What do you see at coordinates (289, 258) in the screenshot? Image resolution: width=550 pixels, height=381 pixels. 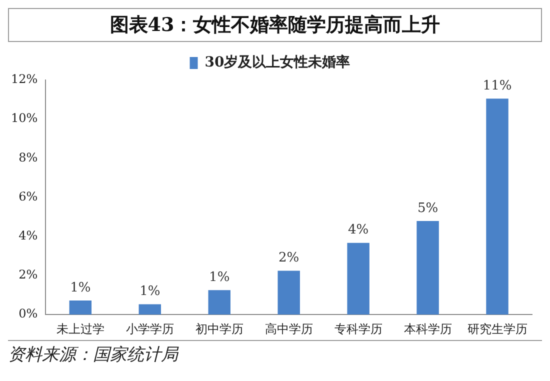 I see `data-label: 2%` at bounding box center [289, 258].